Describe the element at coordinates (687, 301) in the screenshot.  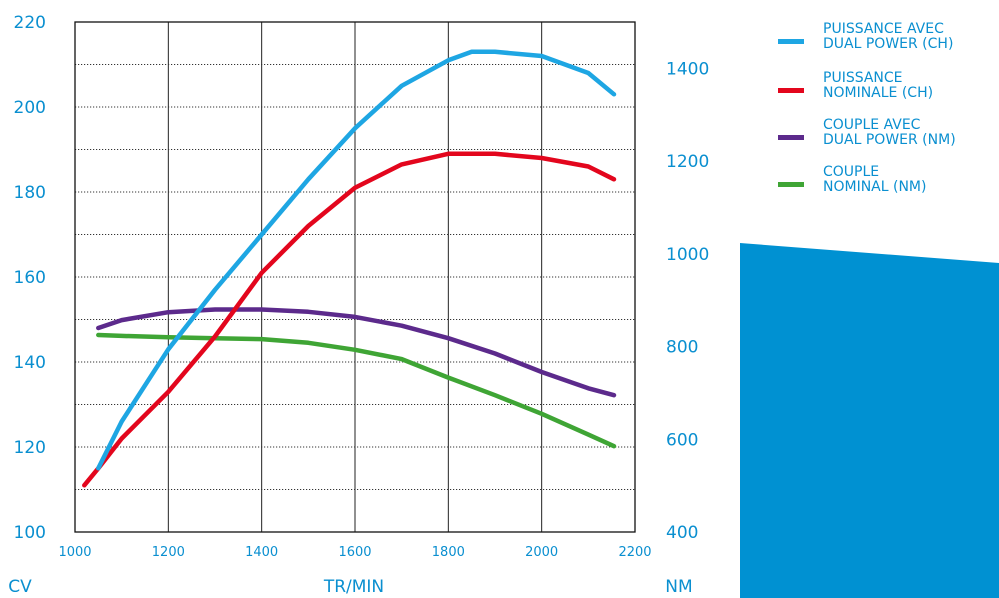
I see `right-axis-ticks: 400 600 800 1000 1200 1400` at that location.